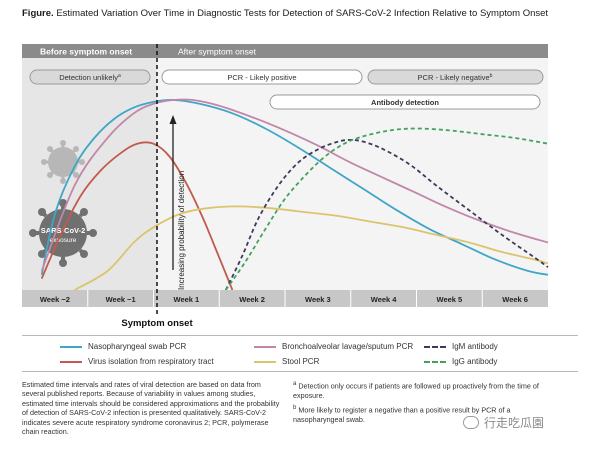 The height and width of the screenshot is (449, 600). Describe the element at coordinates (265, 361) in the screenshot. I see `legend-swatch-stool` at that location.